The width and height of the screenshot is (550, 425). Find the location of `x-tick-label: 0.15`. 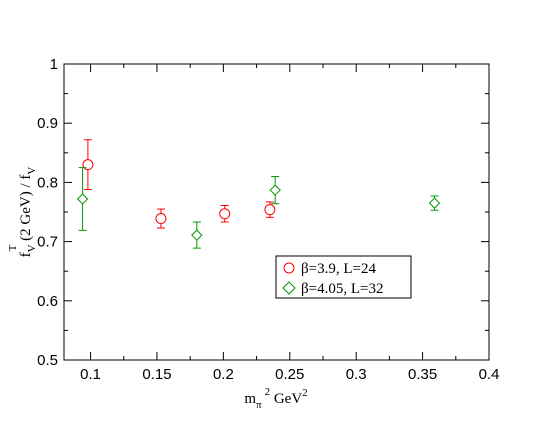

x-tick-label: 0.15 is located at coordinates (156, 374).